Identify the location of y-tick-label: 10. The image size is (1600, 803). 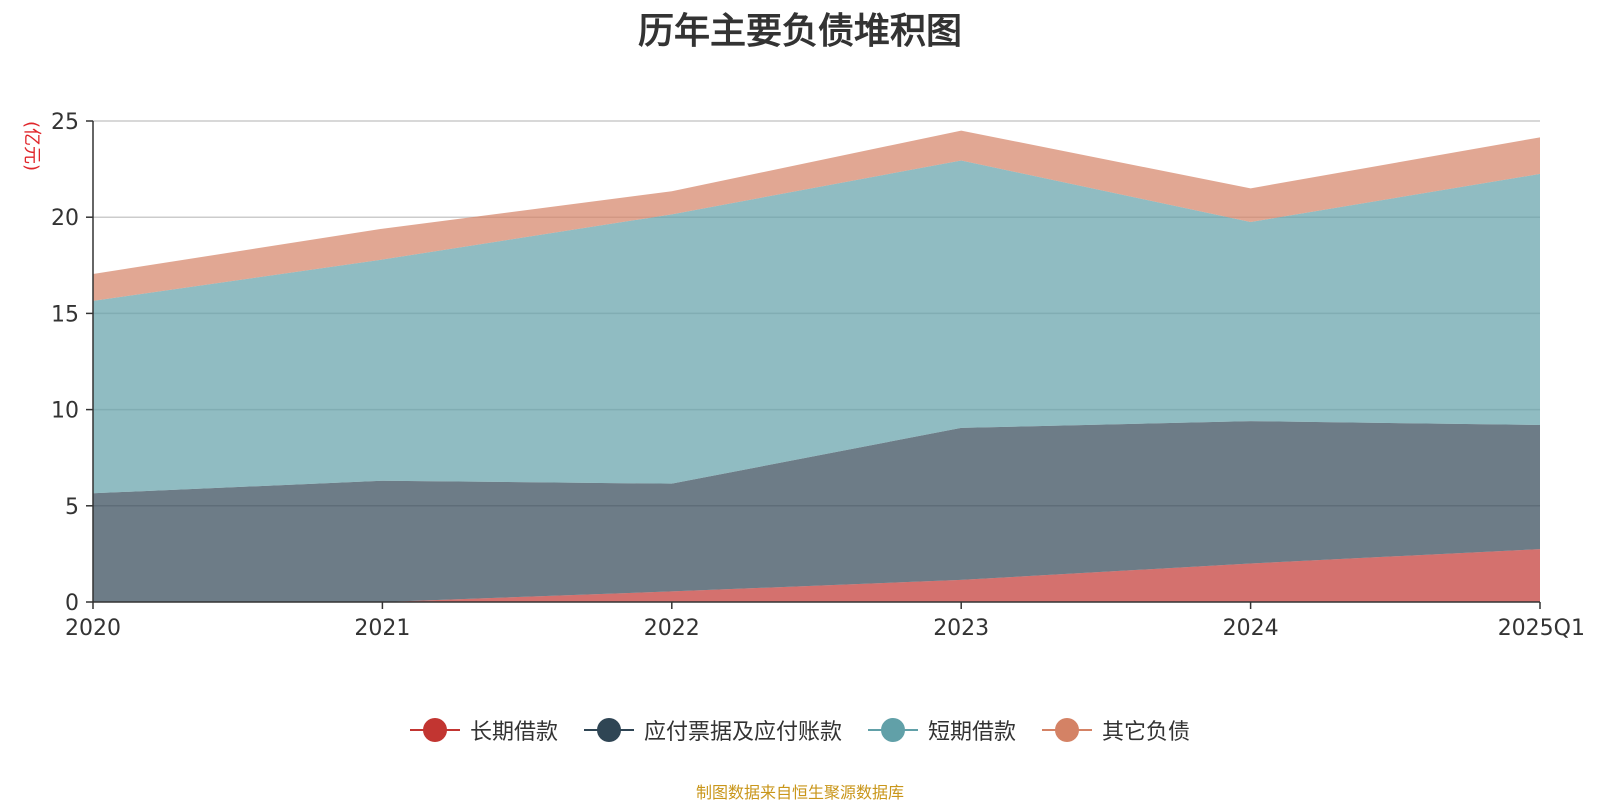
(65, 411).